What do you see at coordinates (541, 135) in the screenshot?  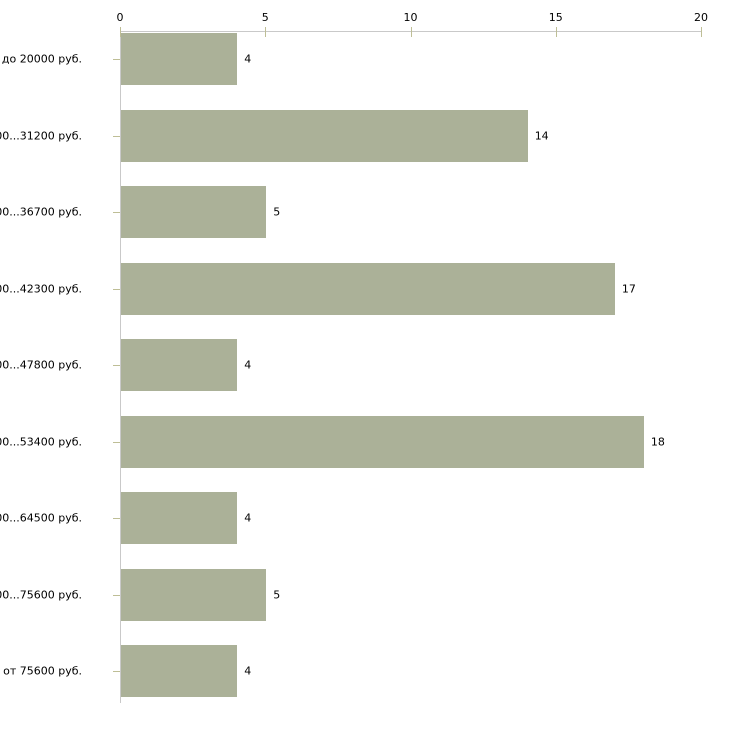 I see `bar-value-label: 14` at bounding box center [541, 135].